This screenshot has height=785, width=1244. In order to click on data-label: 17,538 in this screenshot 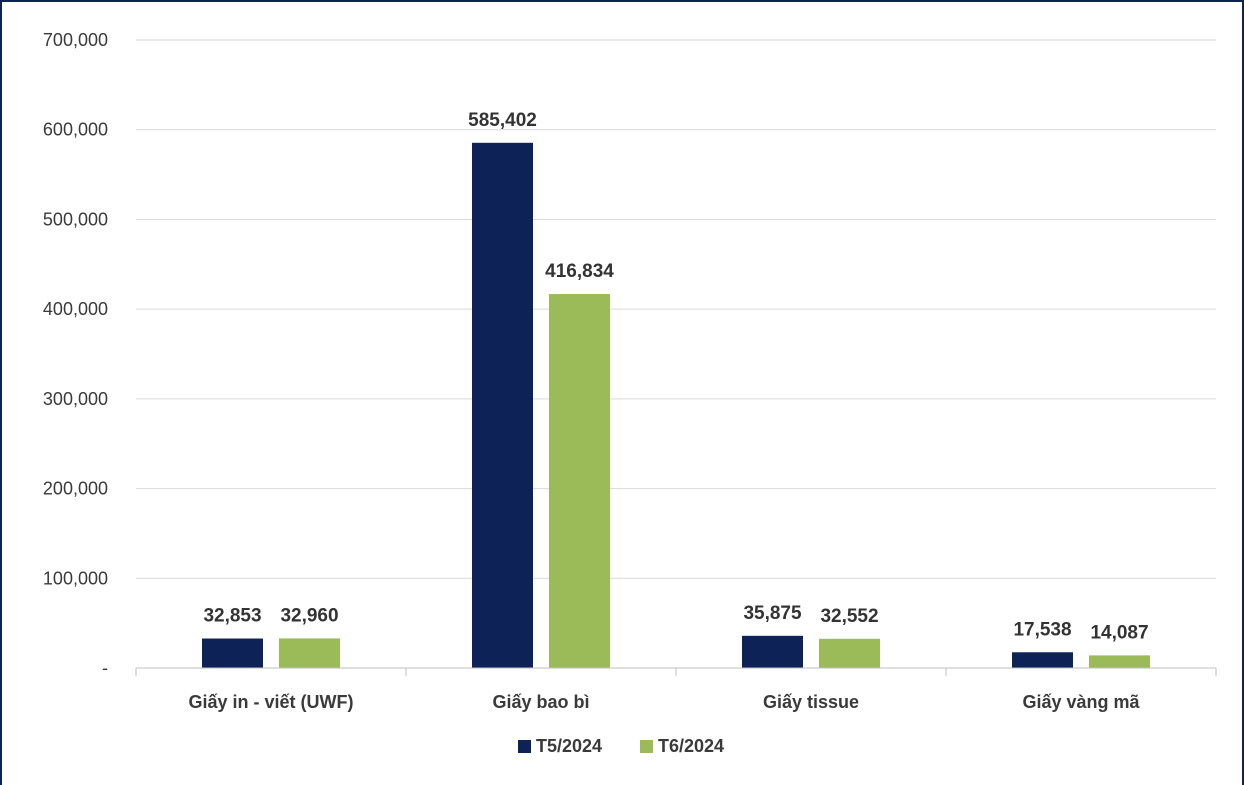, I will do `click(1042, 629)`.